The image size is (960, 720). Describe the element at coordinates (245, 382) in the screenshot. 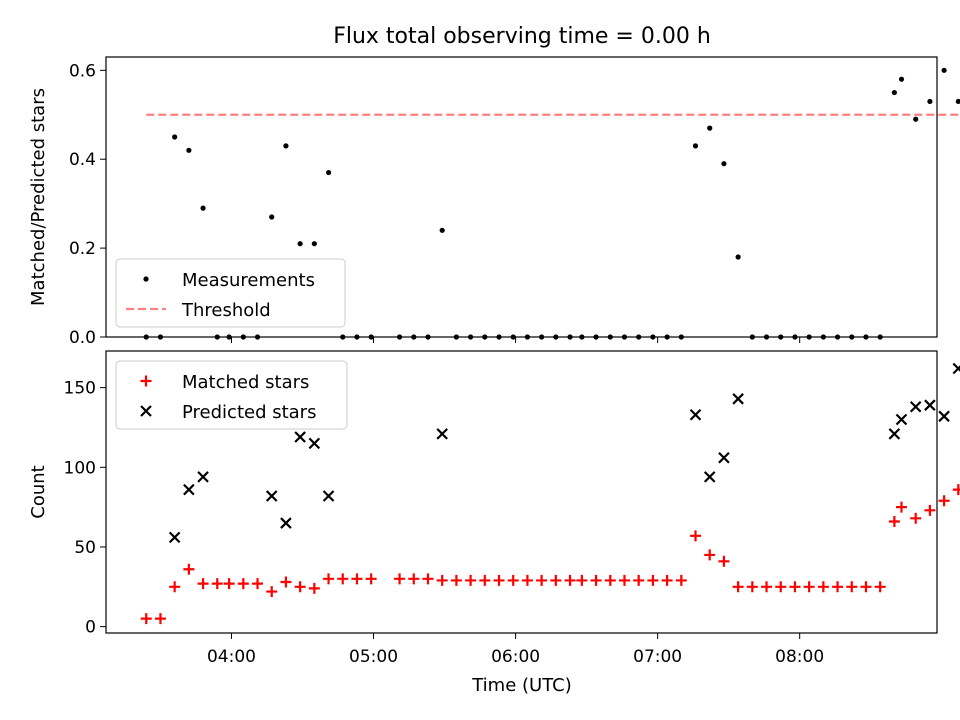

I see `legend-label: Matched stars` at that location.